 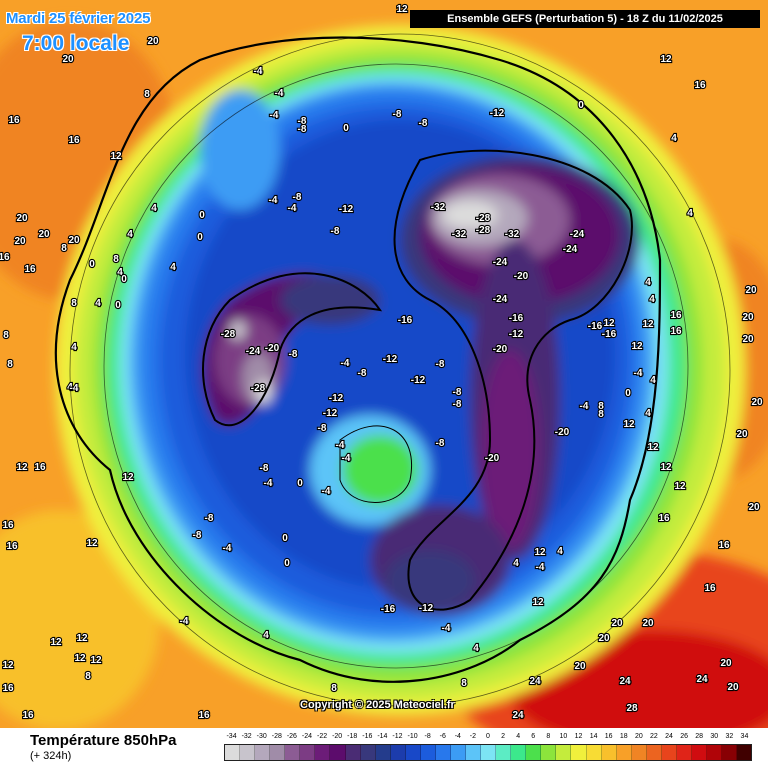 What do you see at coordinates (231, 736) in the screenshot?
I see `legend-tick-label: -34` at bounding box center [231, 736].